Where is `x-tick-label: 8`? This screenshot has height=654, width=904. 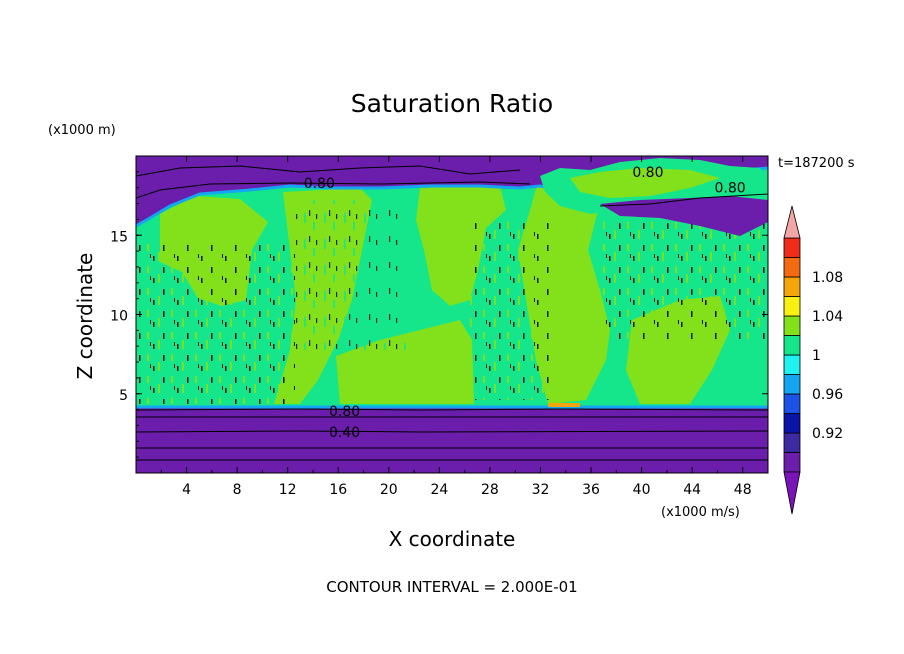
x-tick-label: 8 is located at coordinates (237, 490).